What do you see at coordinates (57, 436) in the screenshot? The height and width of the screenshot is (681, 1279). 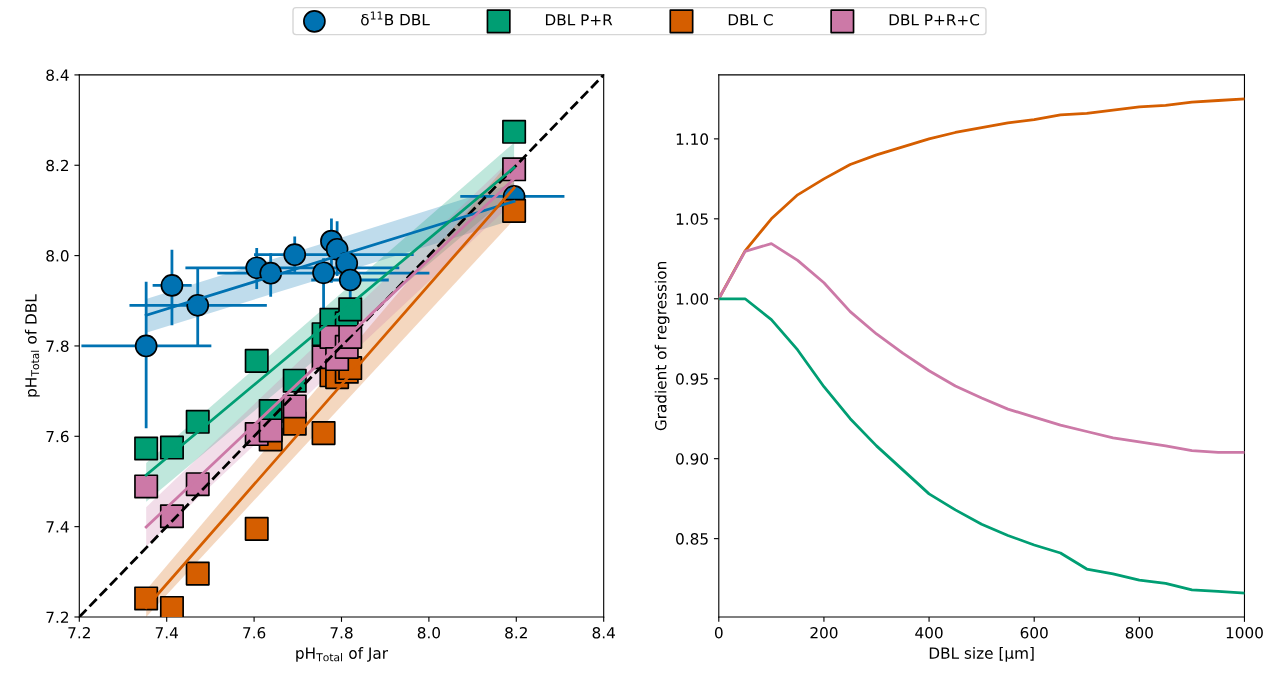 I see `y-tick-label: 7.6` at bounding box center [57, 436].